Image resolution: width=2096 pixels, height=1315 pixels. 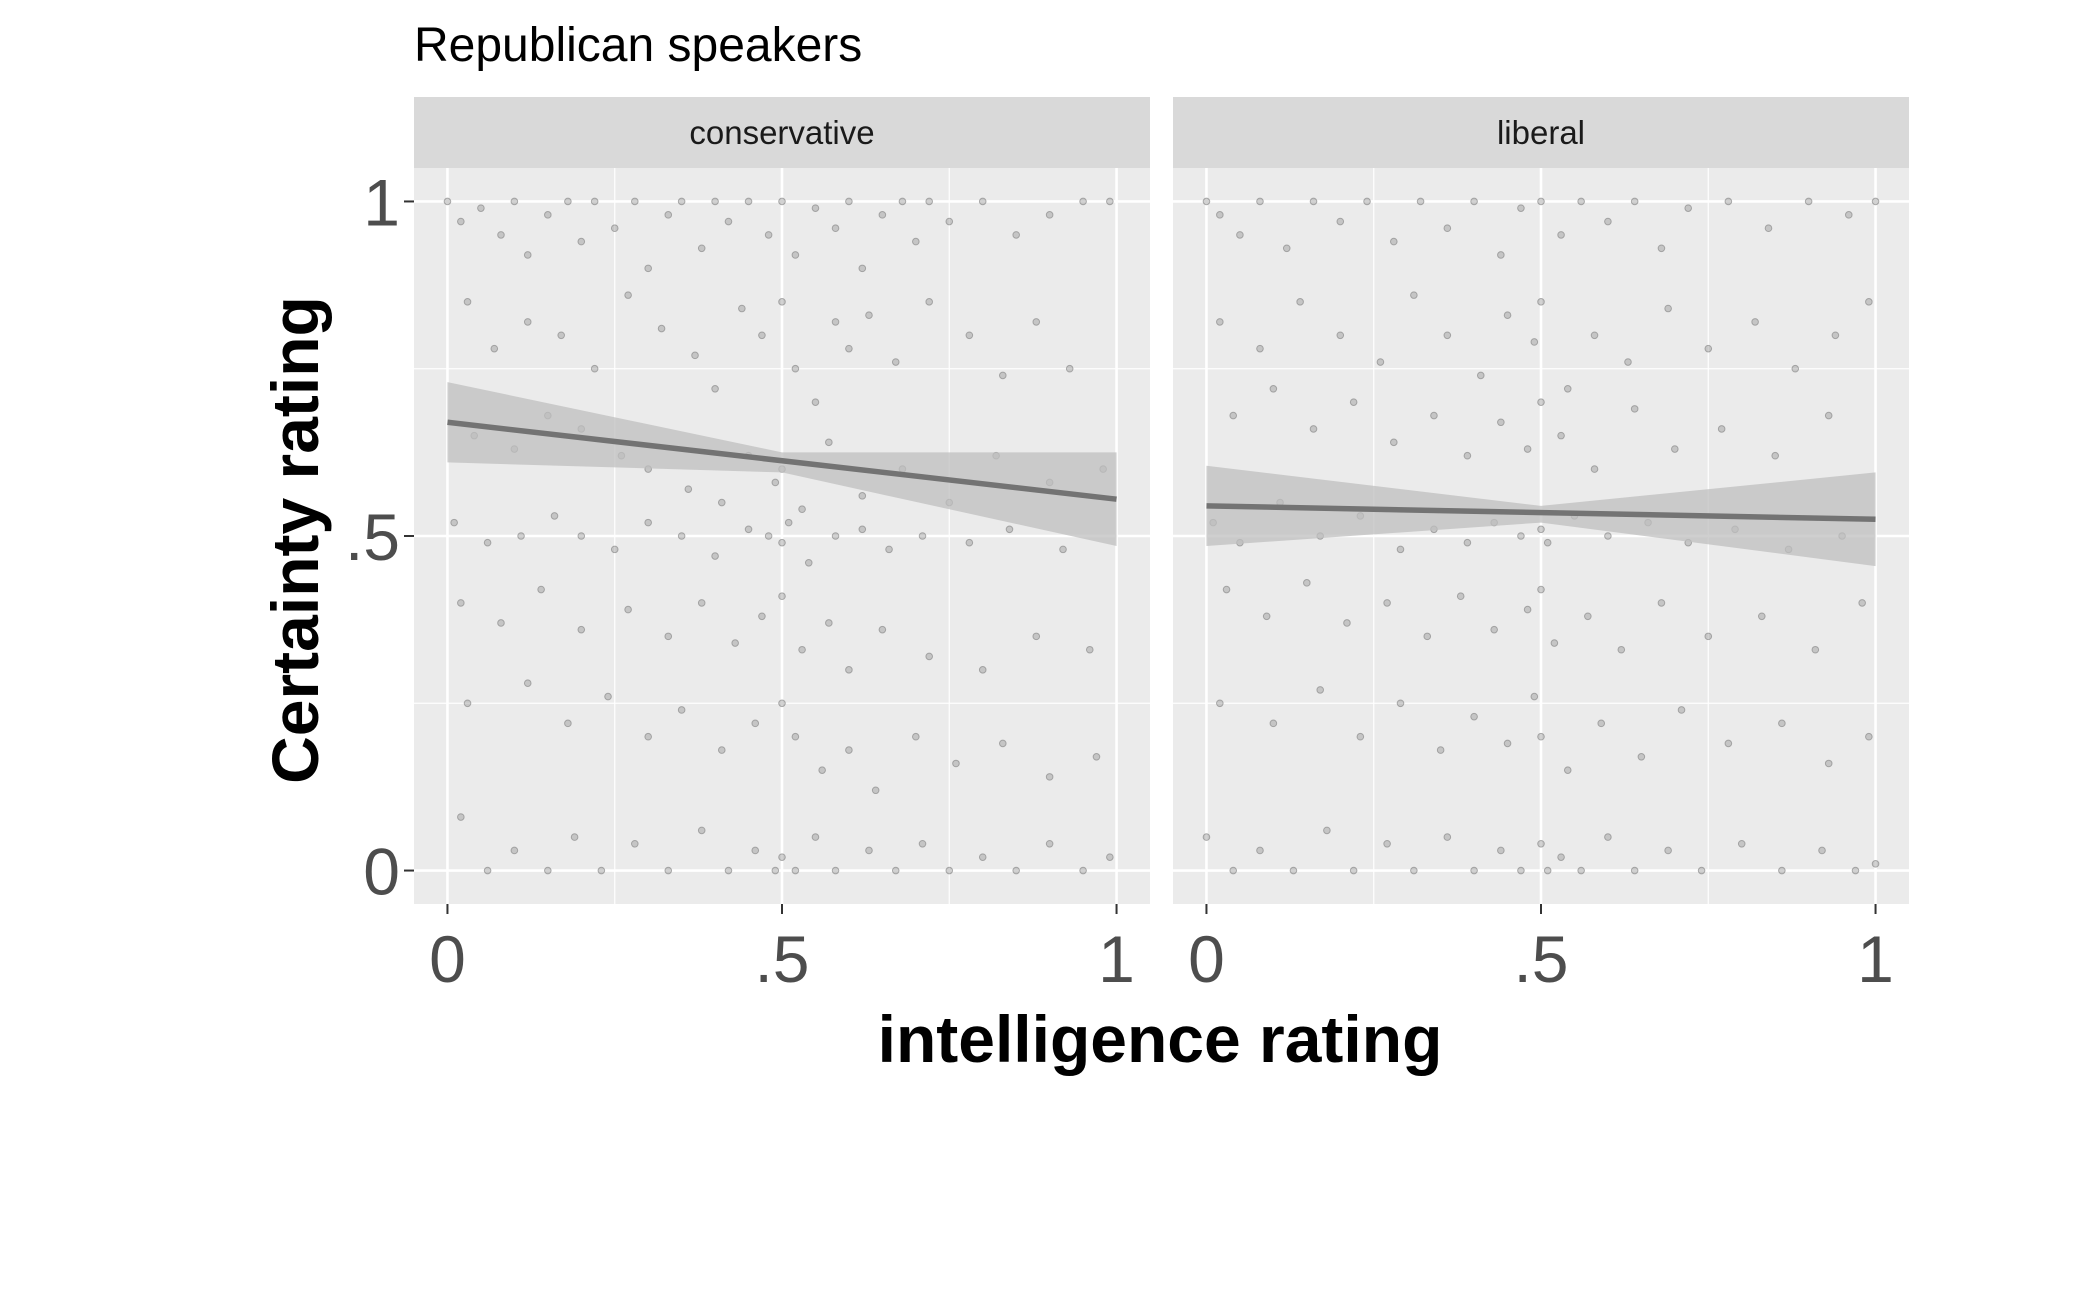 I want to click on x-tick-label: .5, so click(x=1540, y=959).